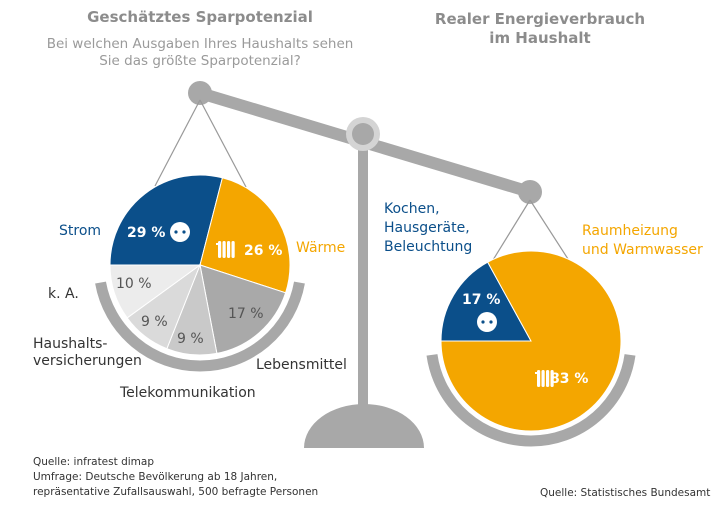 This screenshot has height=507, width=728. I want to click on pie-slice-lebensmittel, so click(243, 309).